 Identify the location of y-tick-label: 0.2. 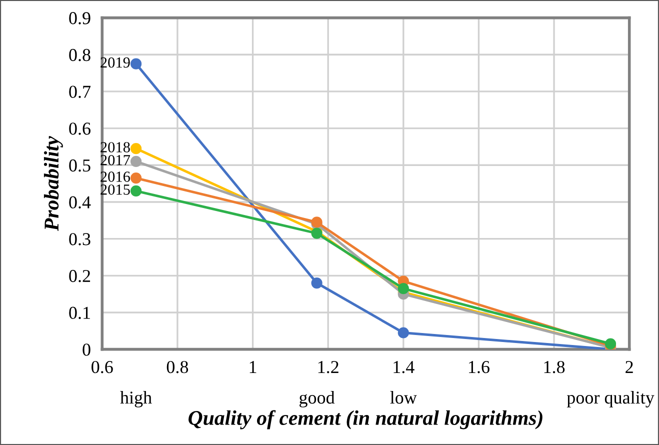
(79, 276).